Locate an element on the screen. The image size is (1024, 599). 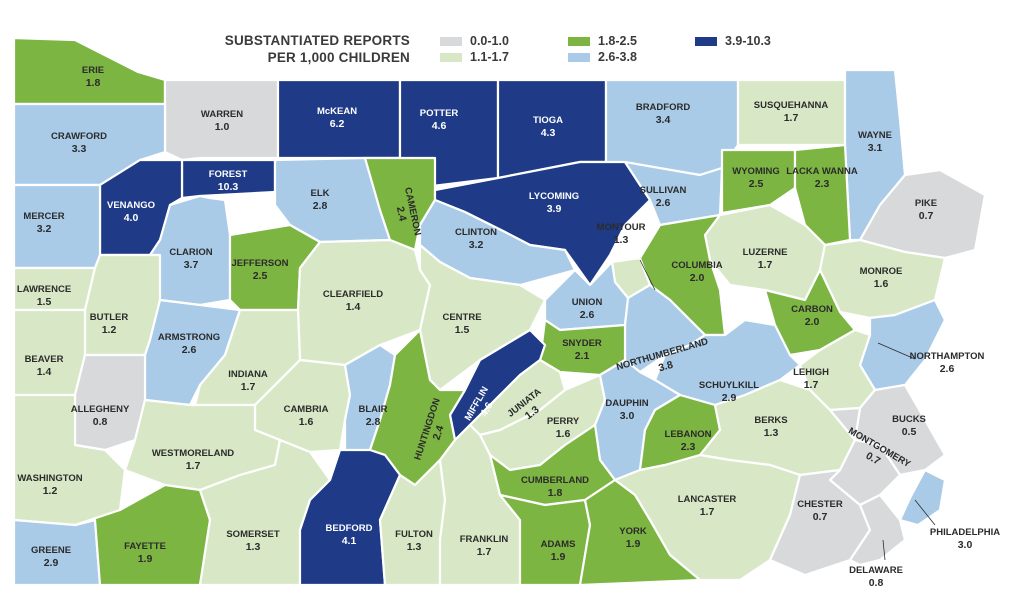
county-value: 2.5 is located at coordinates (756, 184).